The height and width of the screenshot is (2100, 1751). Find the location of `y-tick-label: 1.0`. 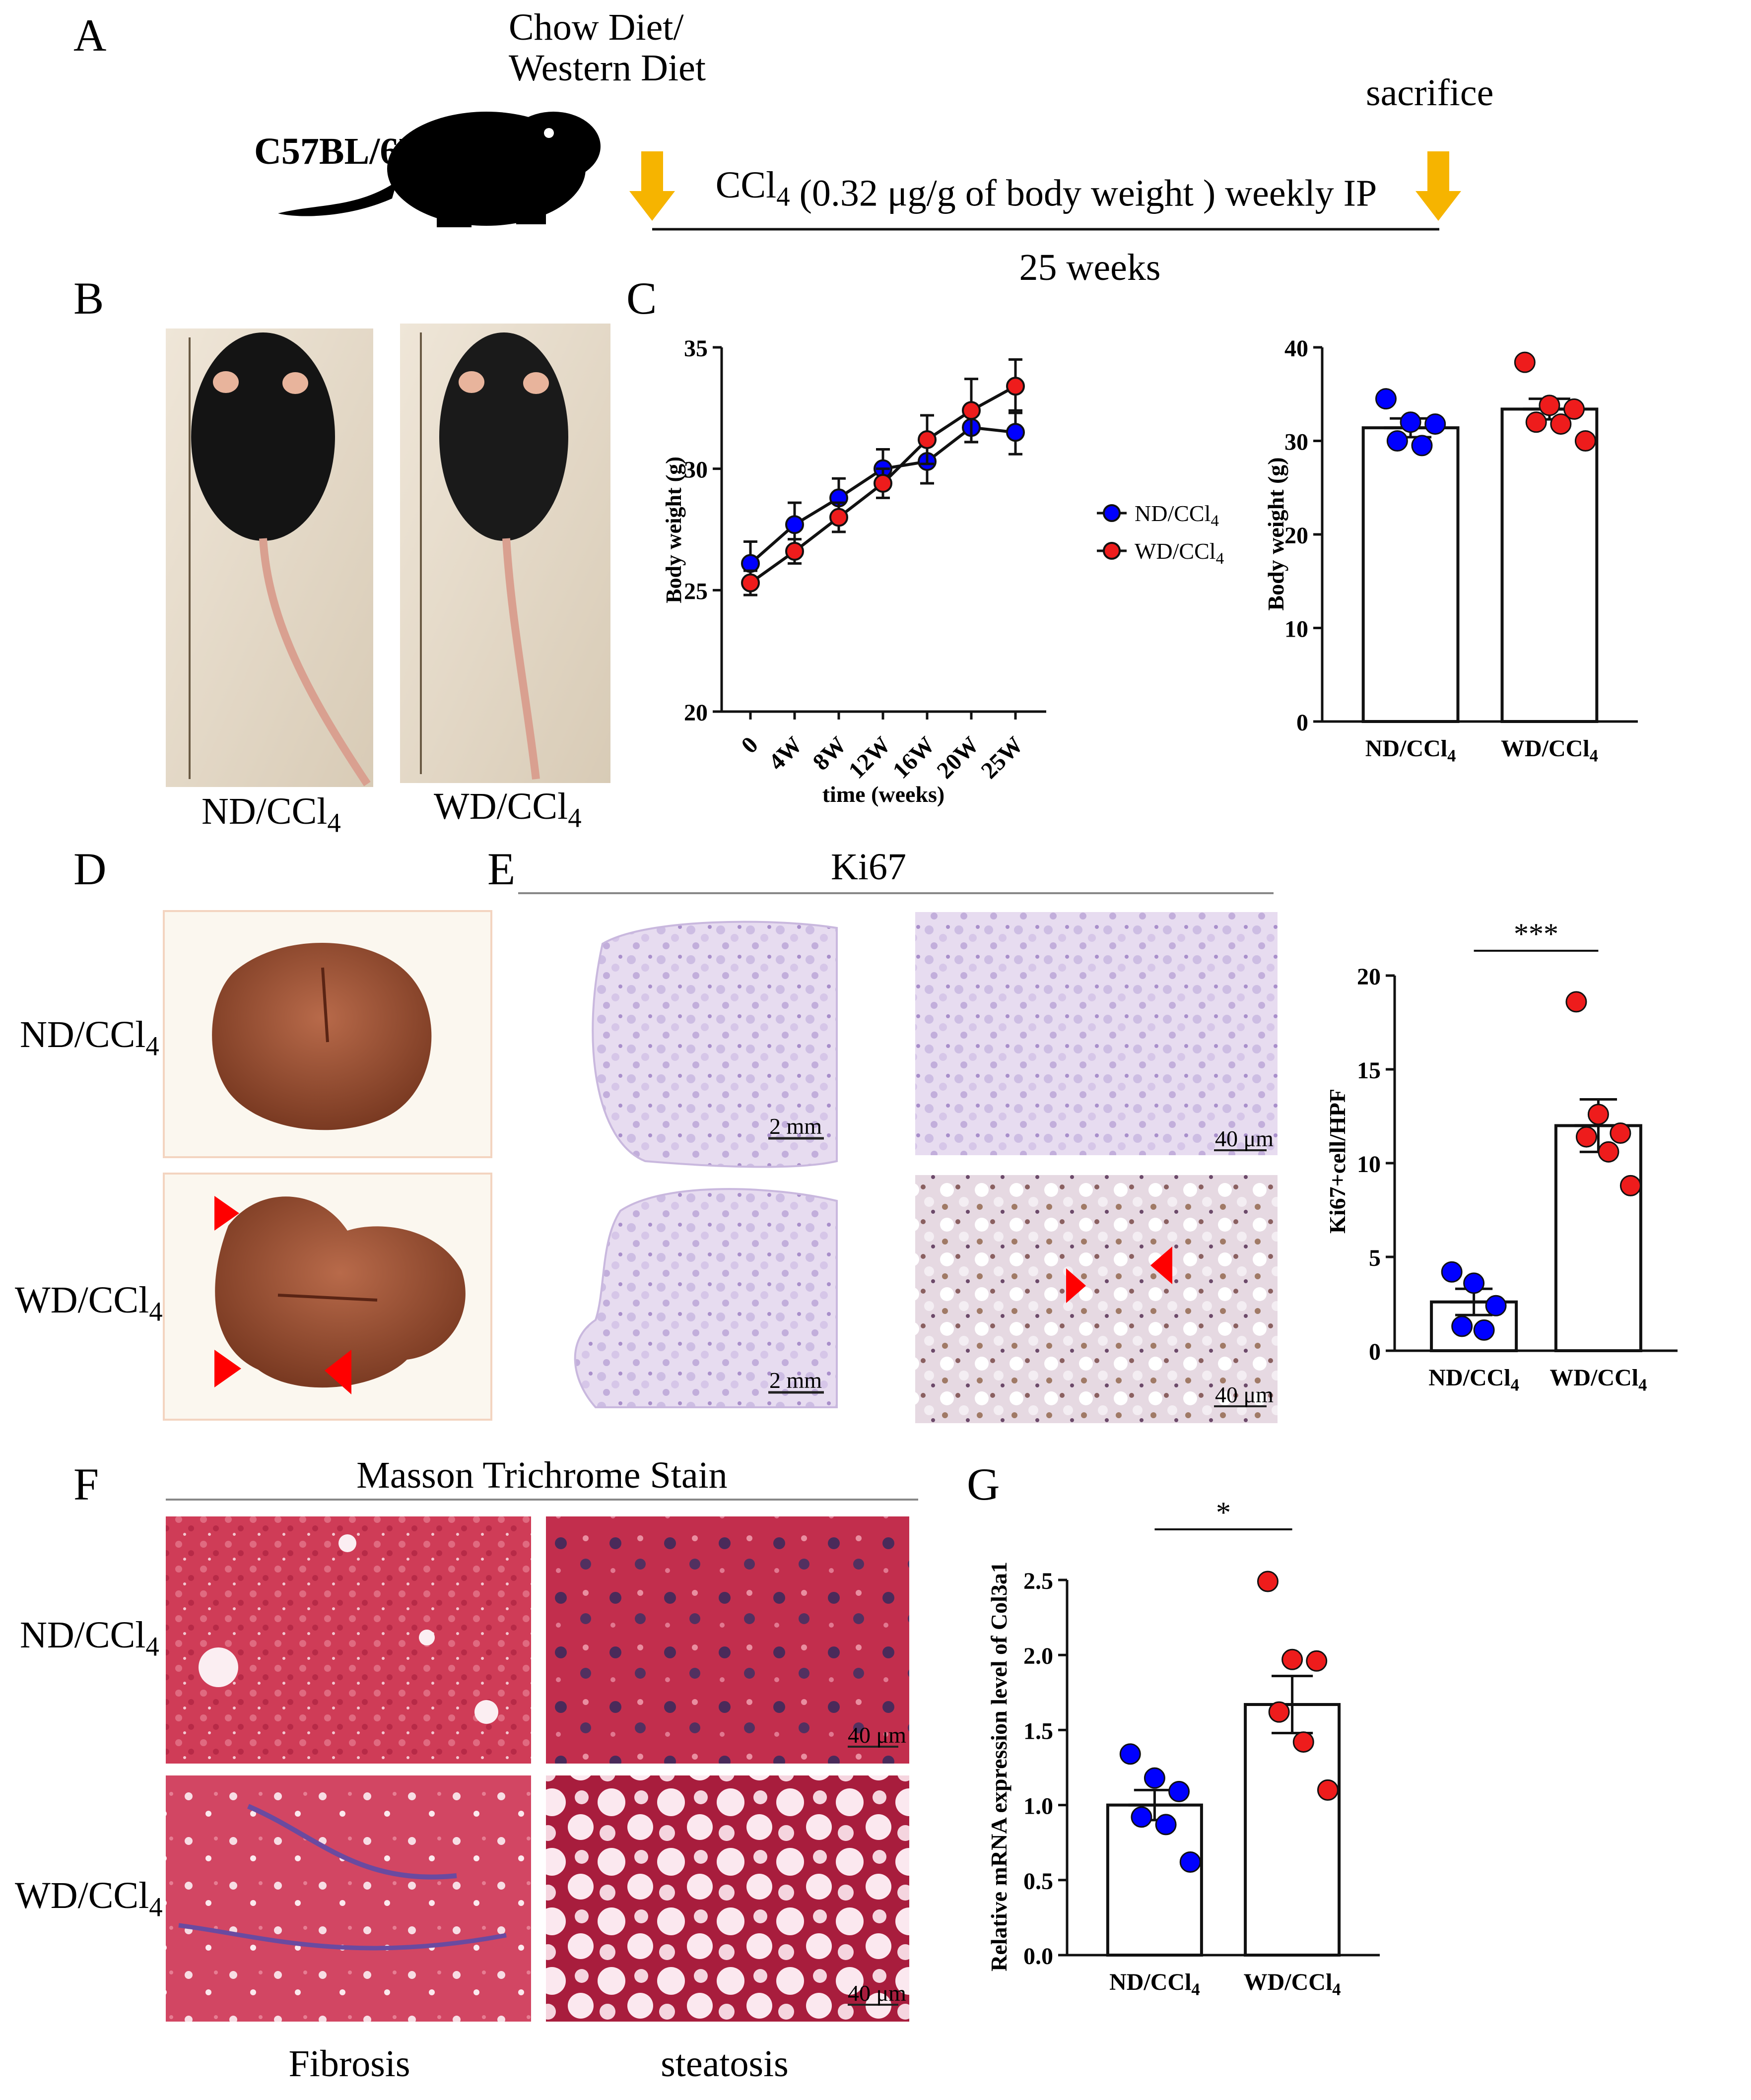

y-tick-label: 1.0 is located at coordinates (1038, 1807).